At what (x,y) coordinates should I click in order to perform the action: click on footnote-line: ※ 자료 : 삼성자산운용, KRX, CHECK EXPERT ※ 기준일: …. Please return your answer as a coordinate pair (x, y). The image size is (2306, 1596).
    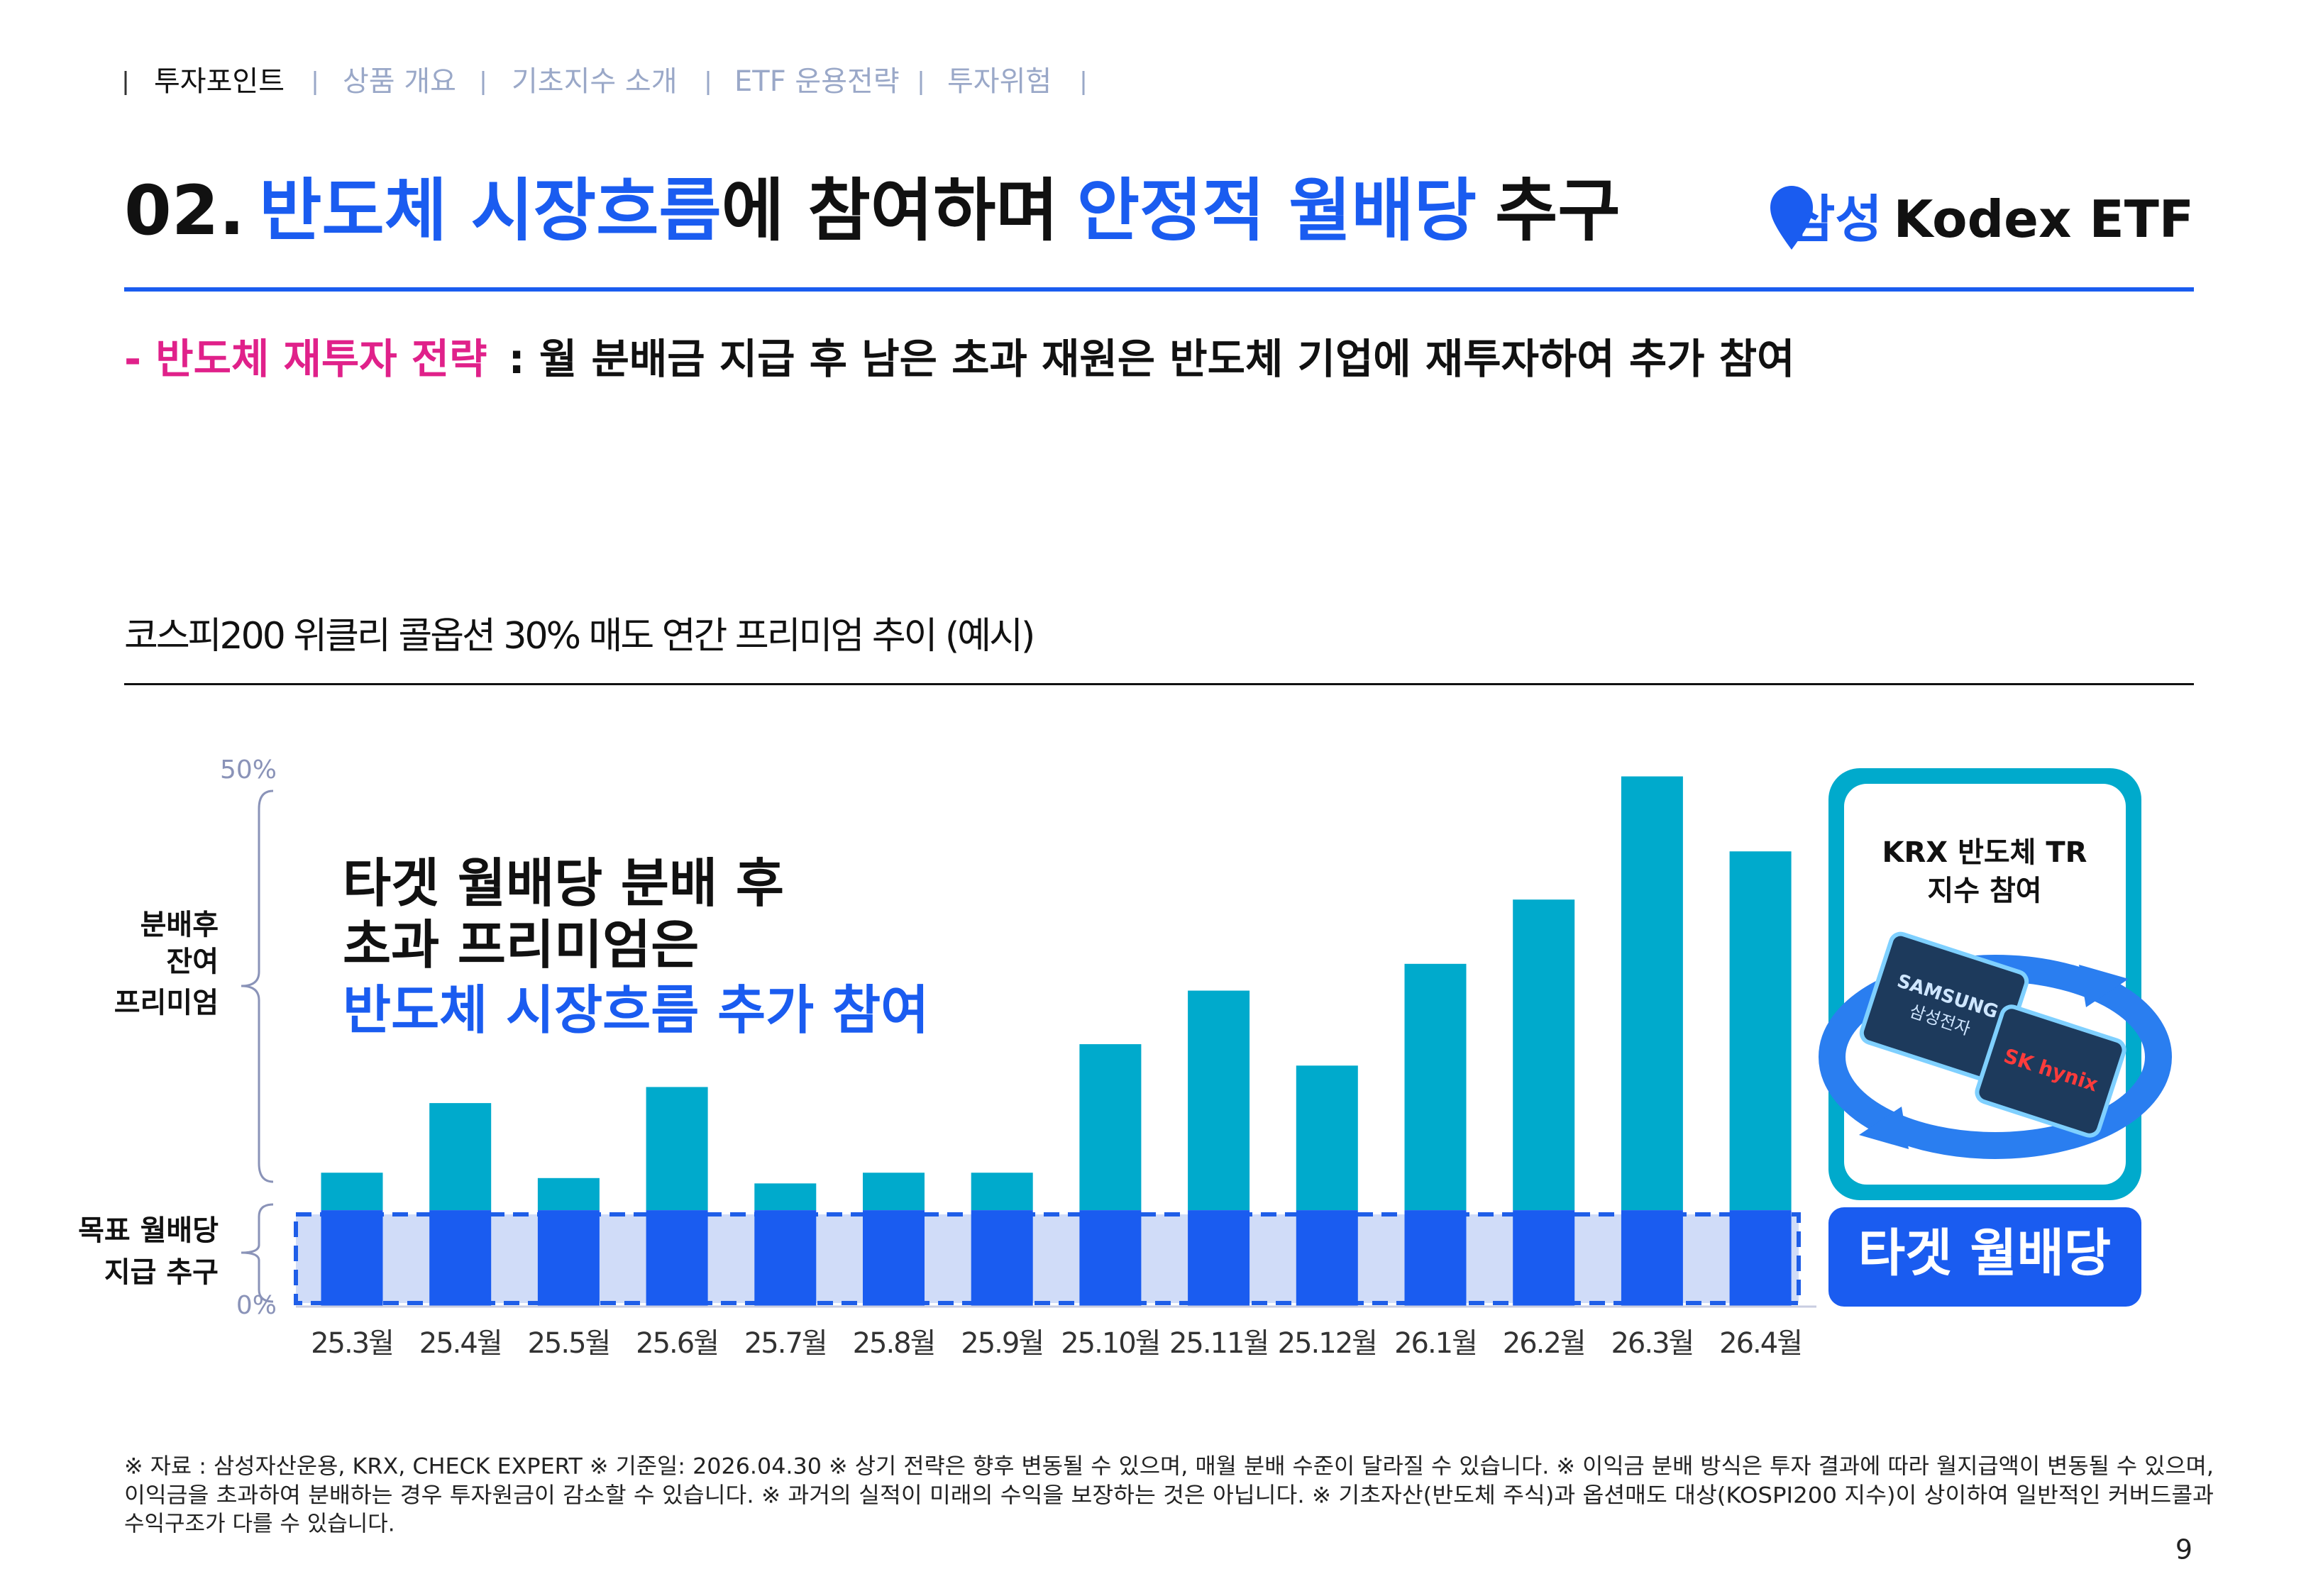
    Looking at the image, I should click on (1169, 1467).